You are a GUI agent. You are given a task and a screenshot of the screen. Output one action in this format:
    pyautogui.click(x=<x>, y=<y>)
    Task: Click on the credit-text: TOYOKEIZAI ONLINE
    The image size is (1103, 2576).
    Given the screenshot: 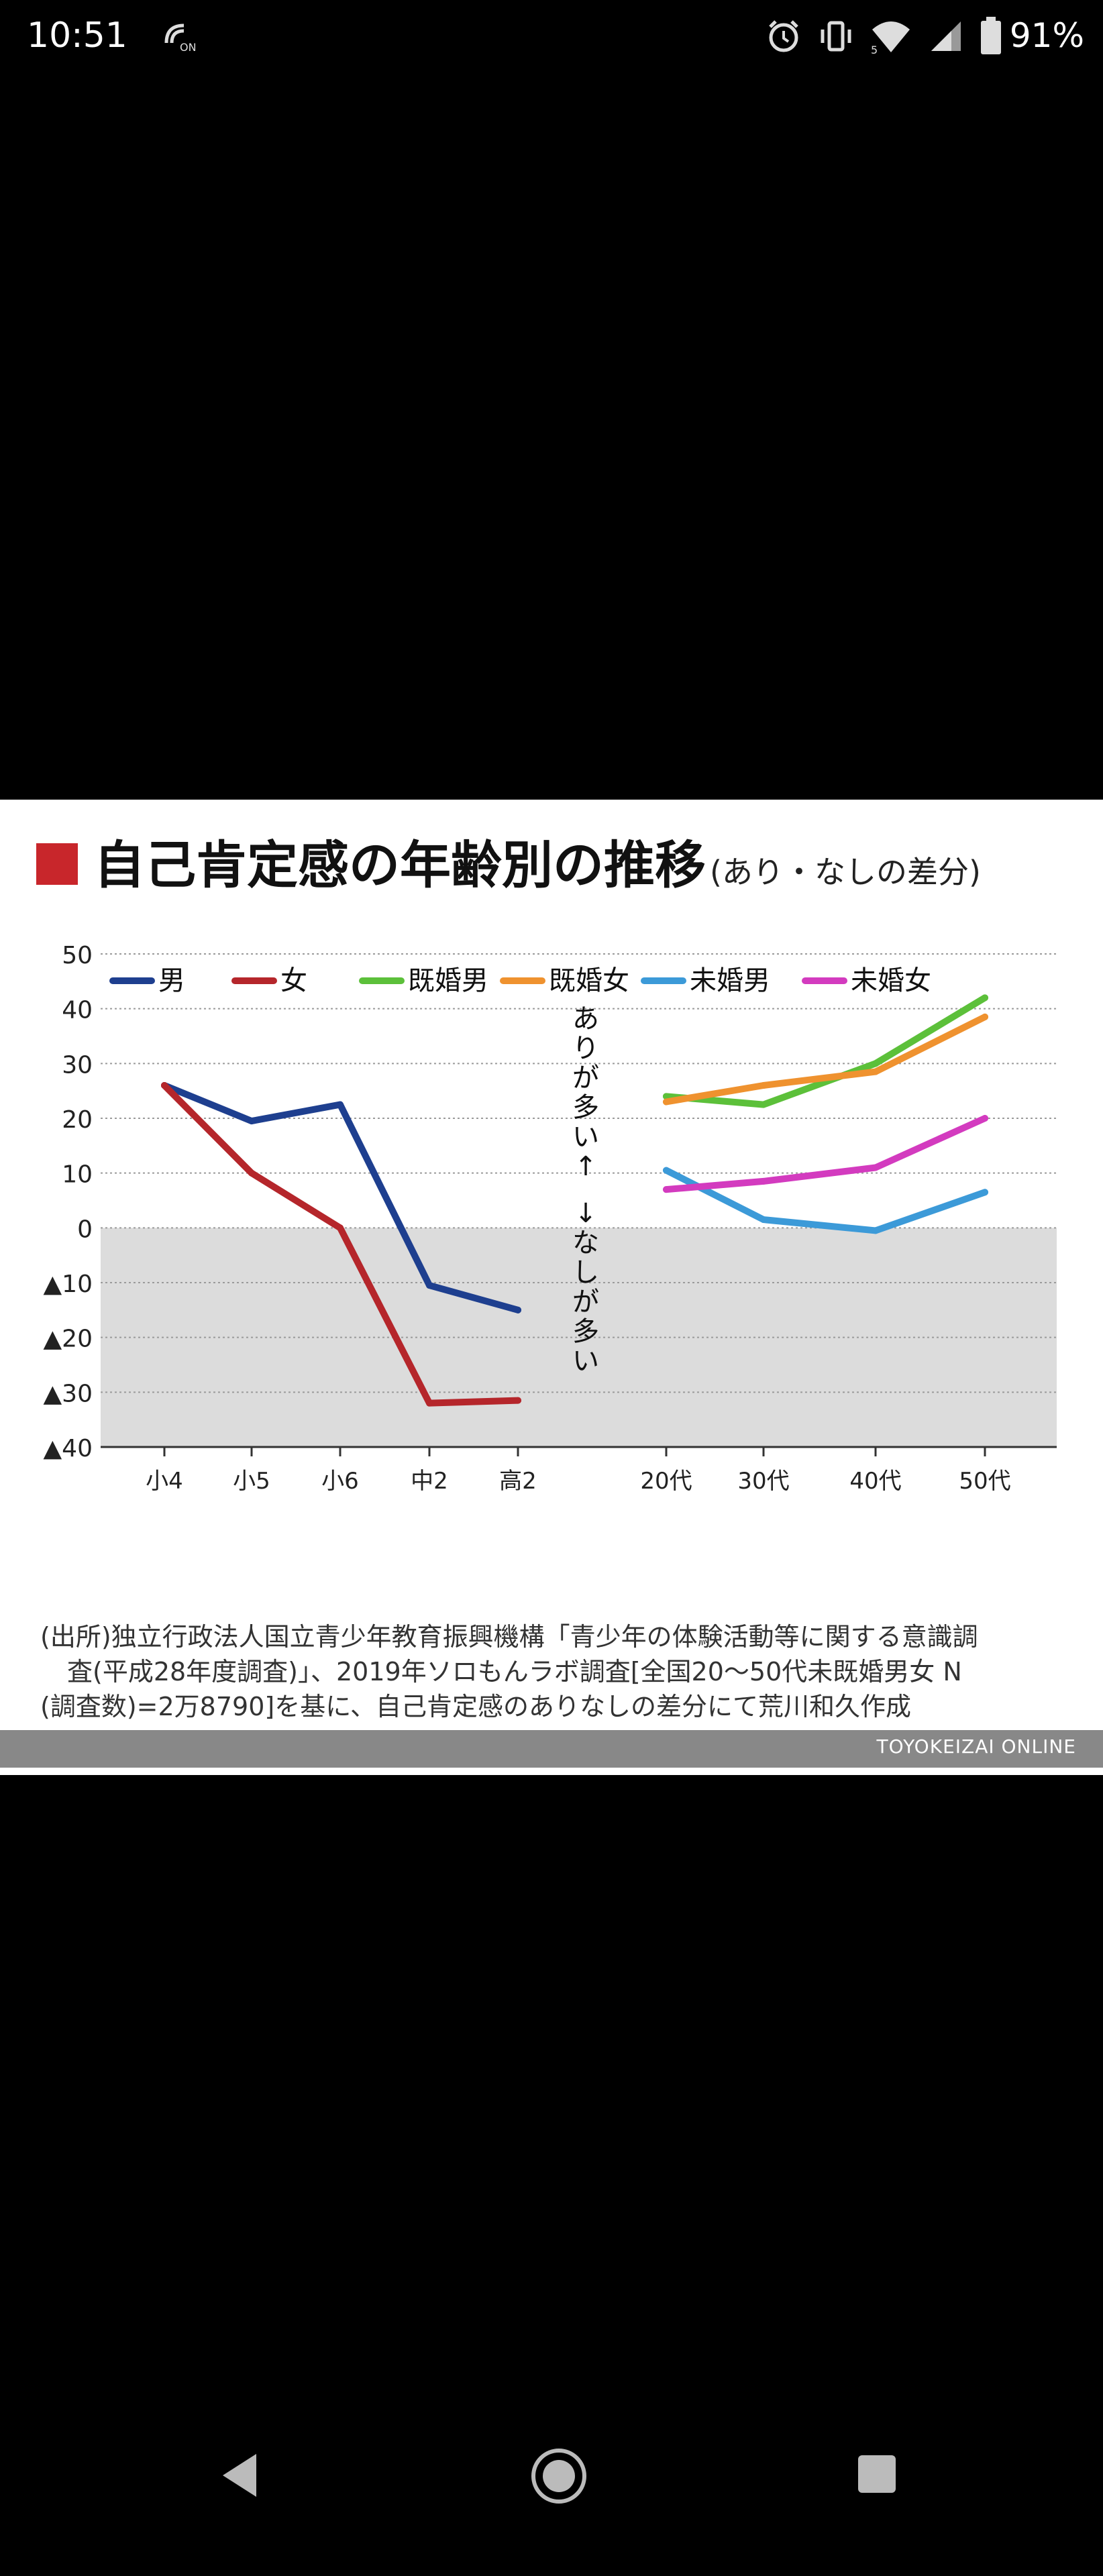 What is the action you would take?
    pyautogui.click(x=976, y=1746)
    